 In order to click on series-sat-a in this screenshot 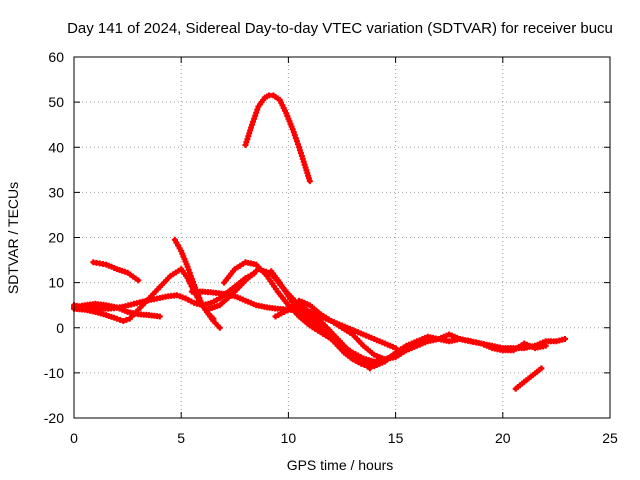, I will do `click(277, 138)`.